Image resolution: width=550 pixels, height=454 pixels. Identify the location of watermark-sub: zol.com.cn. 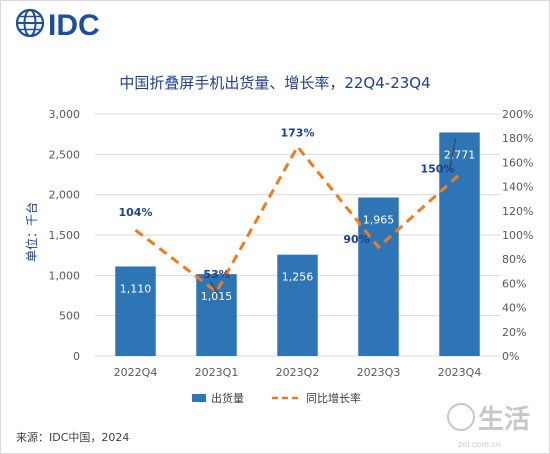
(479, 444).